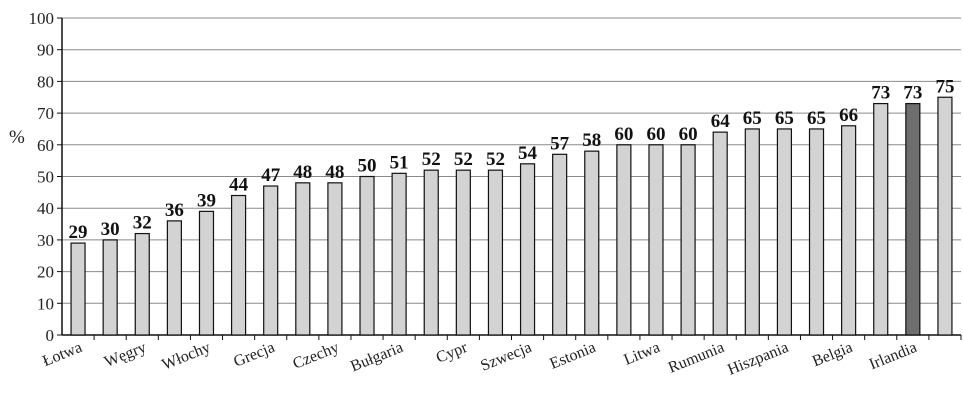 This screenshot has height=401, width=963. Describe the element at coordinates (125, 355) in the screenshot. I see `category-label: Węgry` at that location.